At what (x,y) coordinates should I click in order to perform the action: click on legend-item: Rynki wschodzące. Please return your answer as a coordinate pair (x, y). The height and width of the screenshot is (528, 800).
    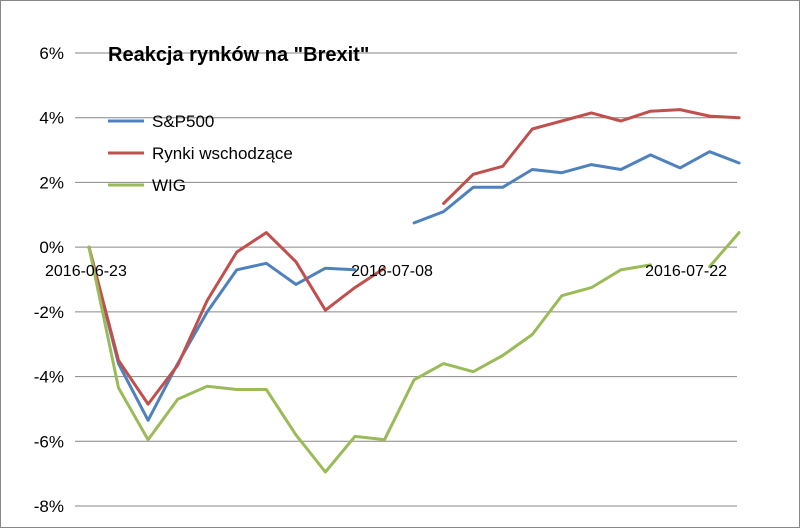
    Looking at the image, I should click on (200, 153).